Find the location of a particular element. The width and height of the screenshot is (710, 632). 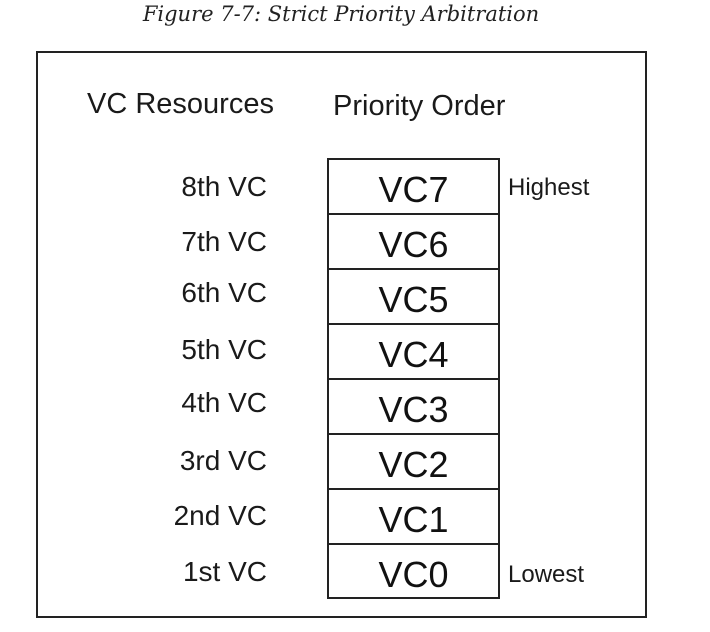

priority-box-vc4: VC4 is located at coordinates (413, 352).